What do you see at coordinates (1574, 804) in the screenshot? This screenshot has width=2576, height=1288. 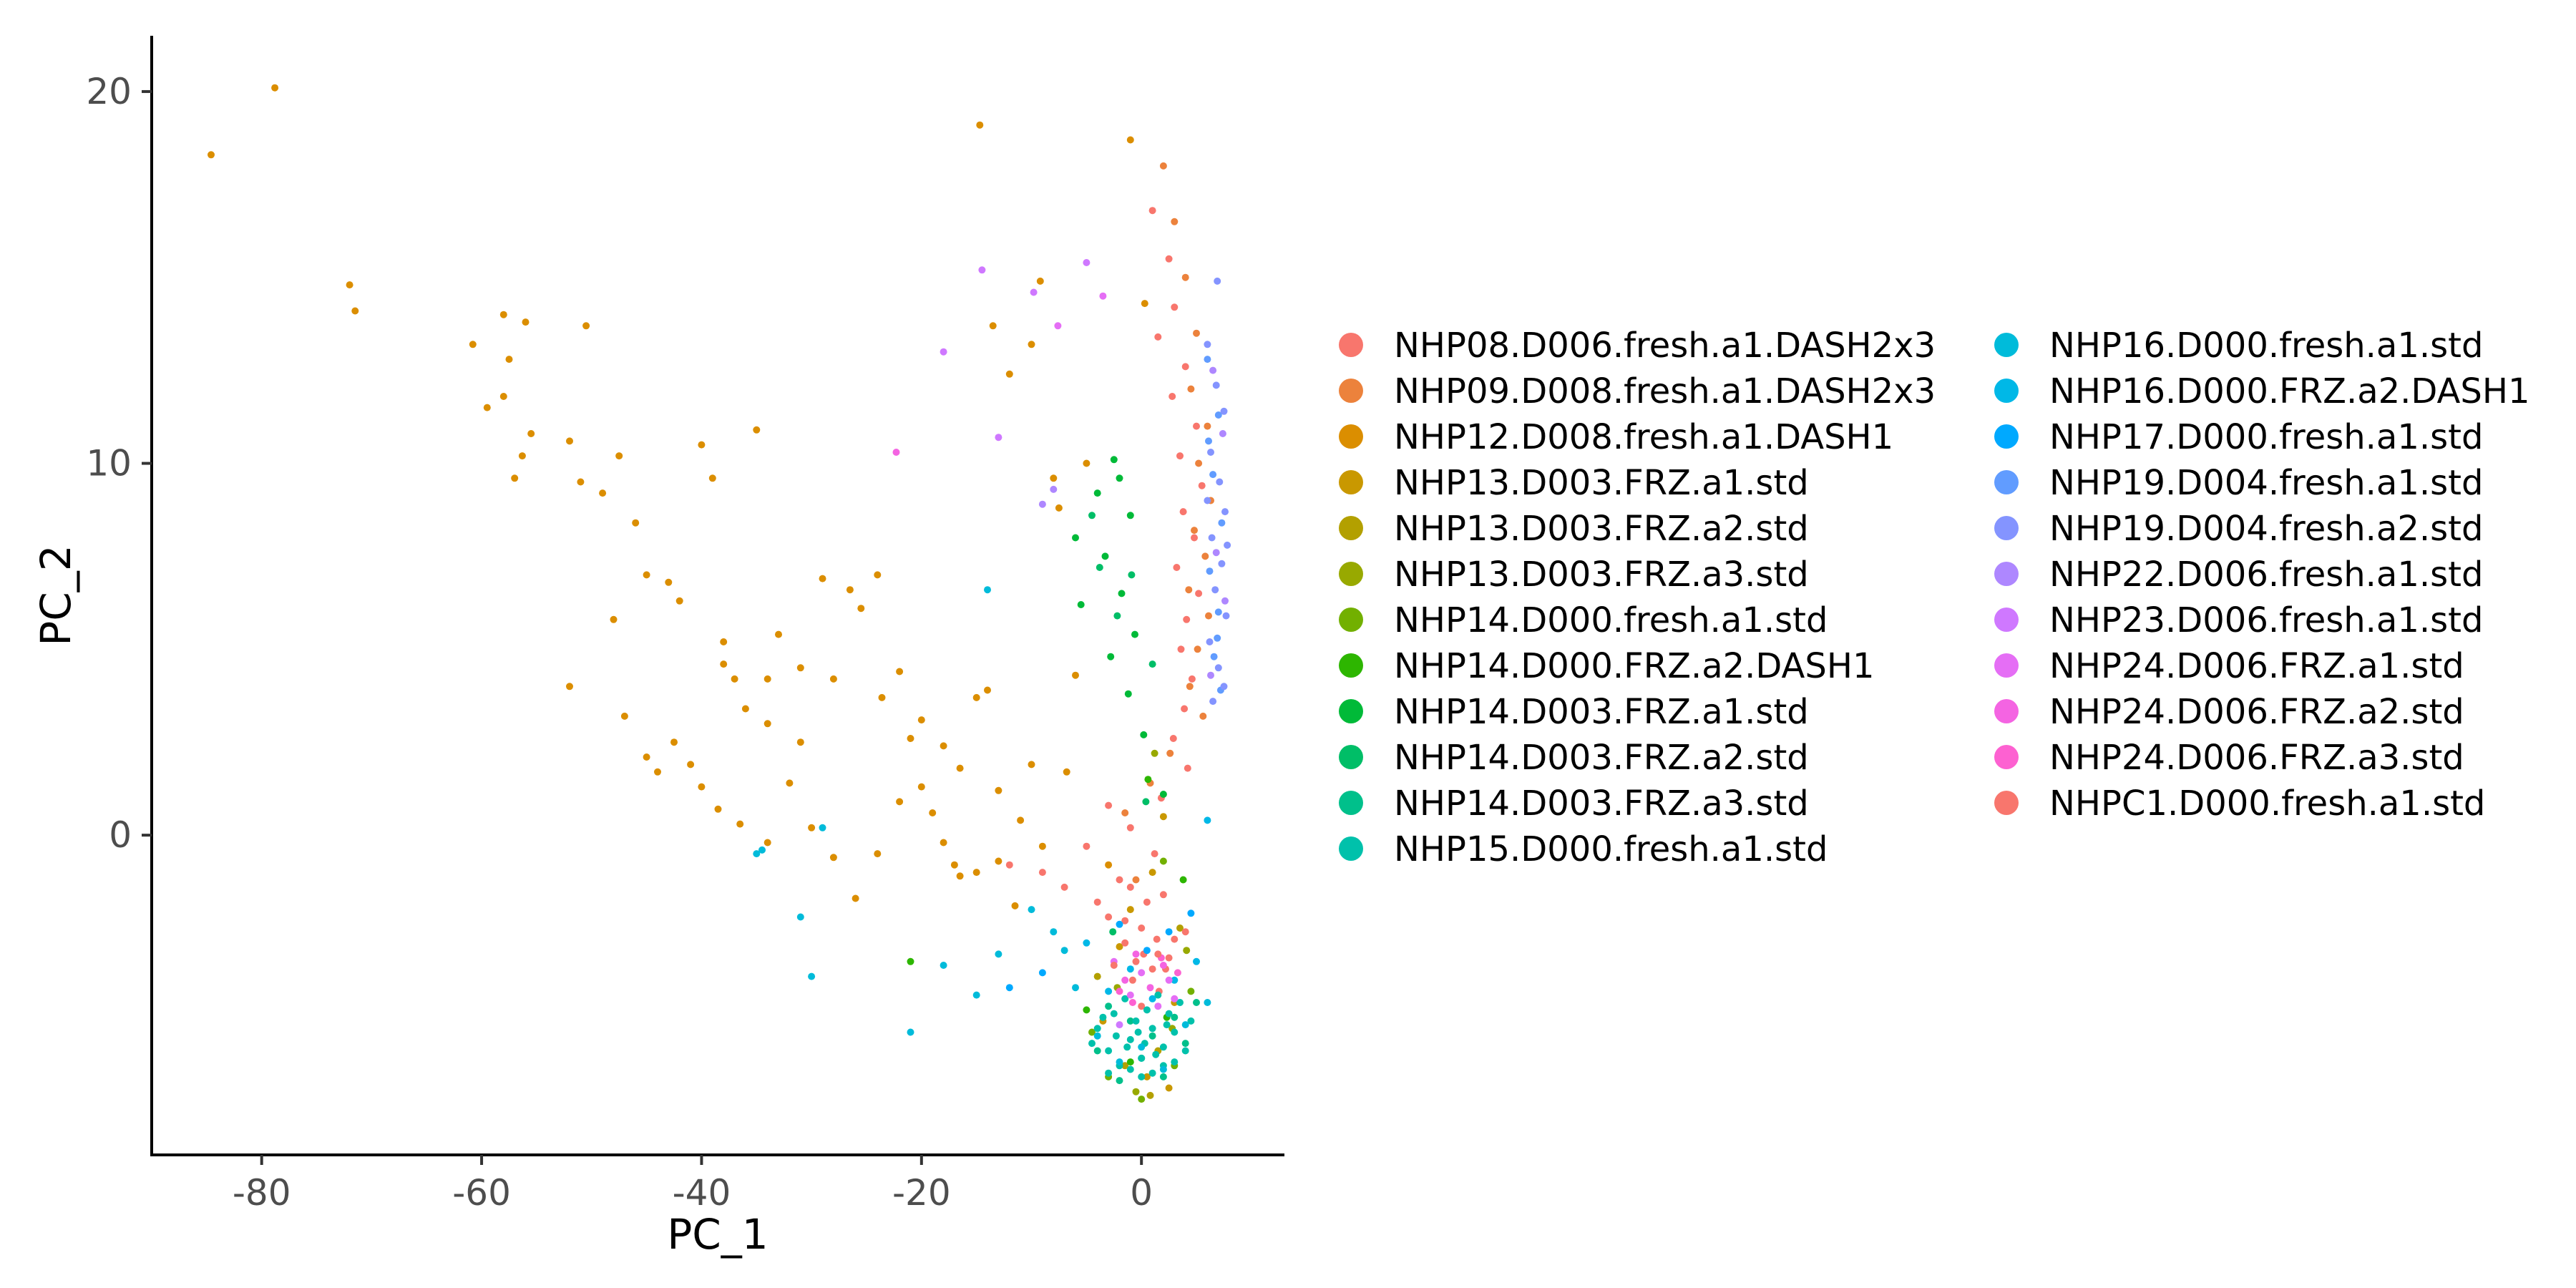 I see `legend-item: NHP14.D003.FRZ.a3.std` at bounding box center [1574, 804].